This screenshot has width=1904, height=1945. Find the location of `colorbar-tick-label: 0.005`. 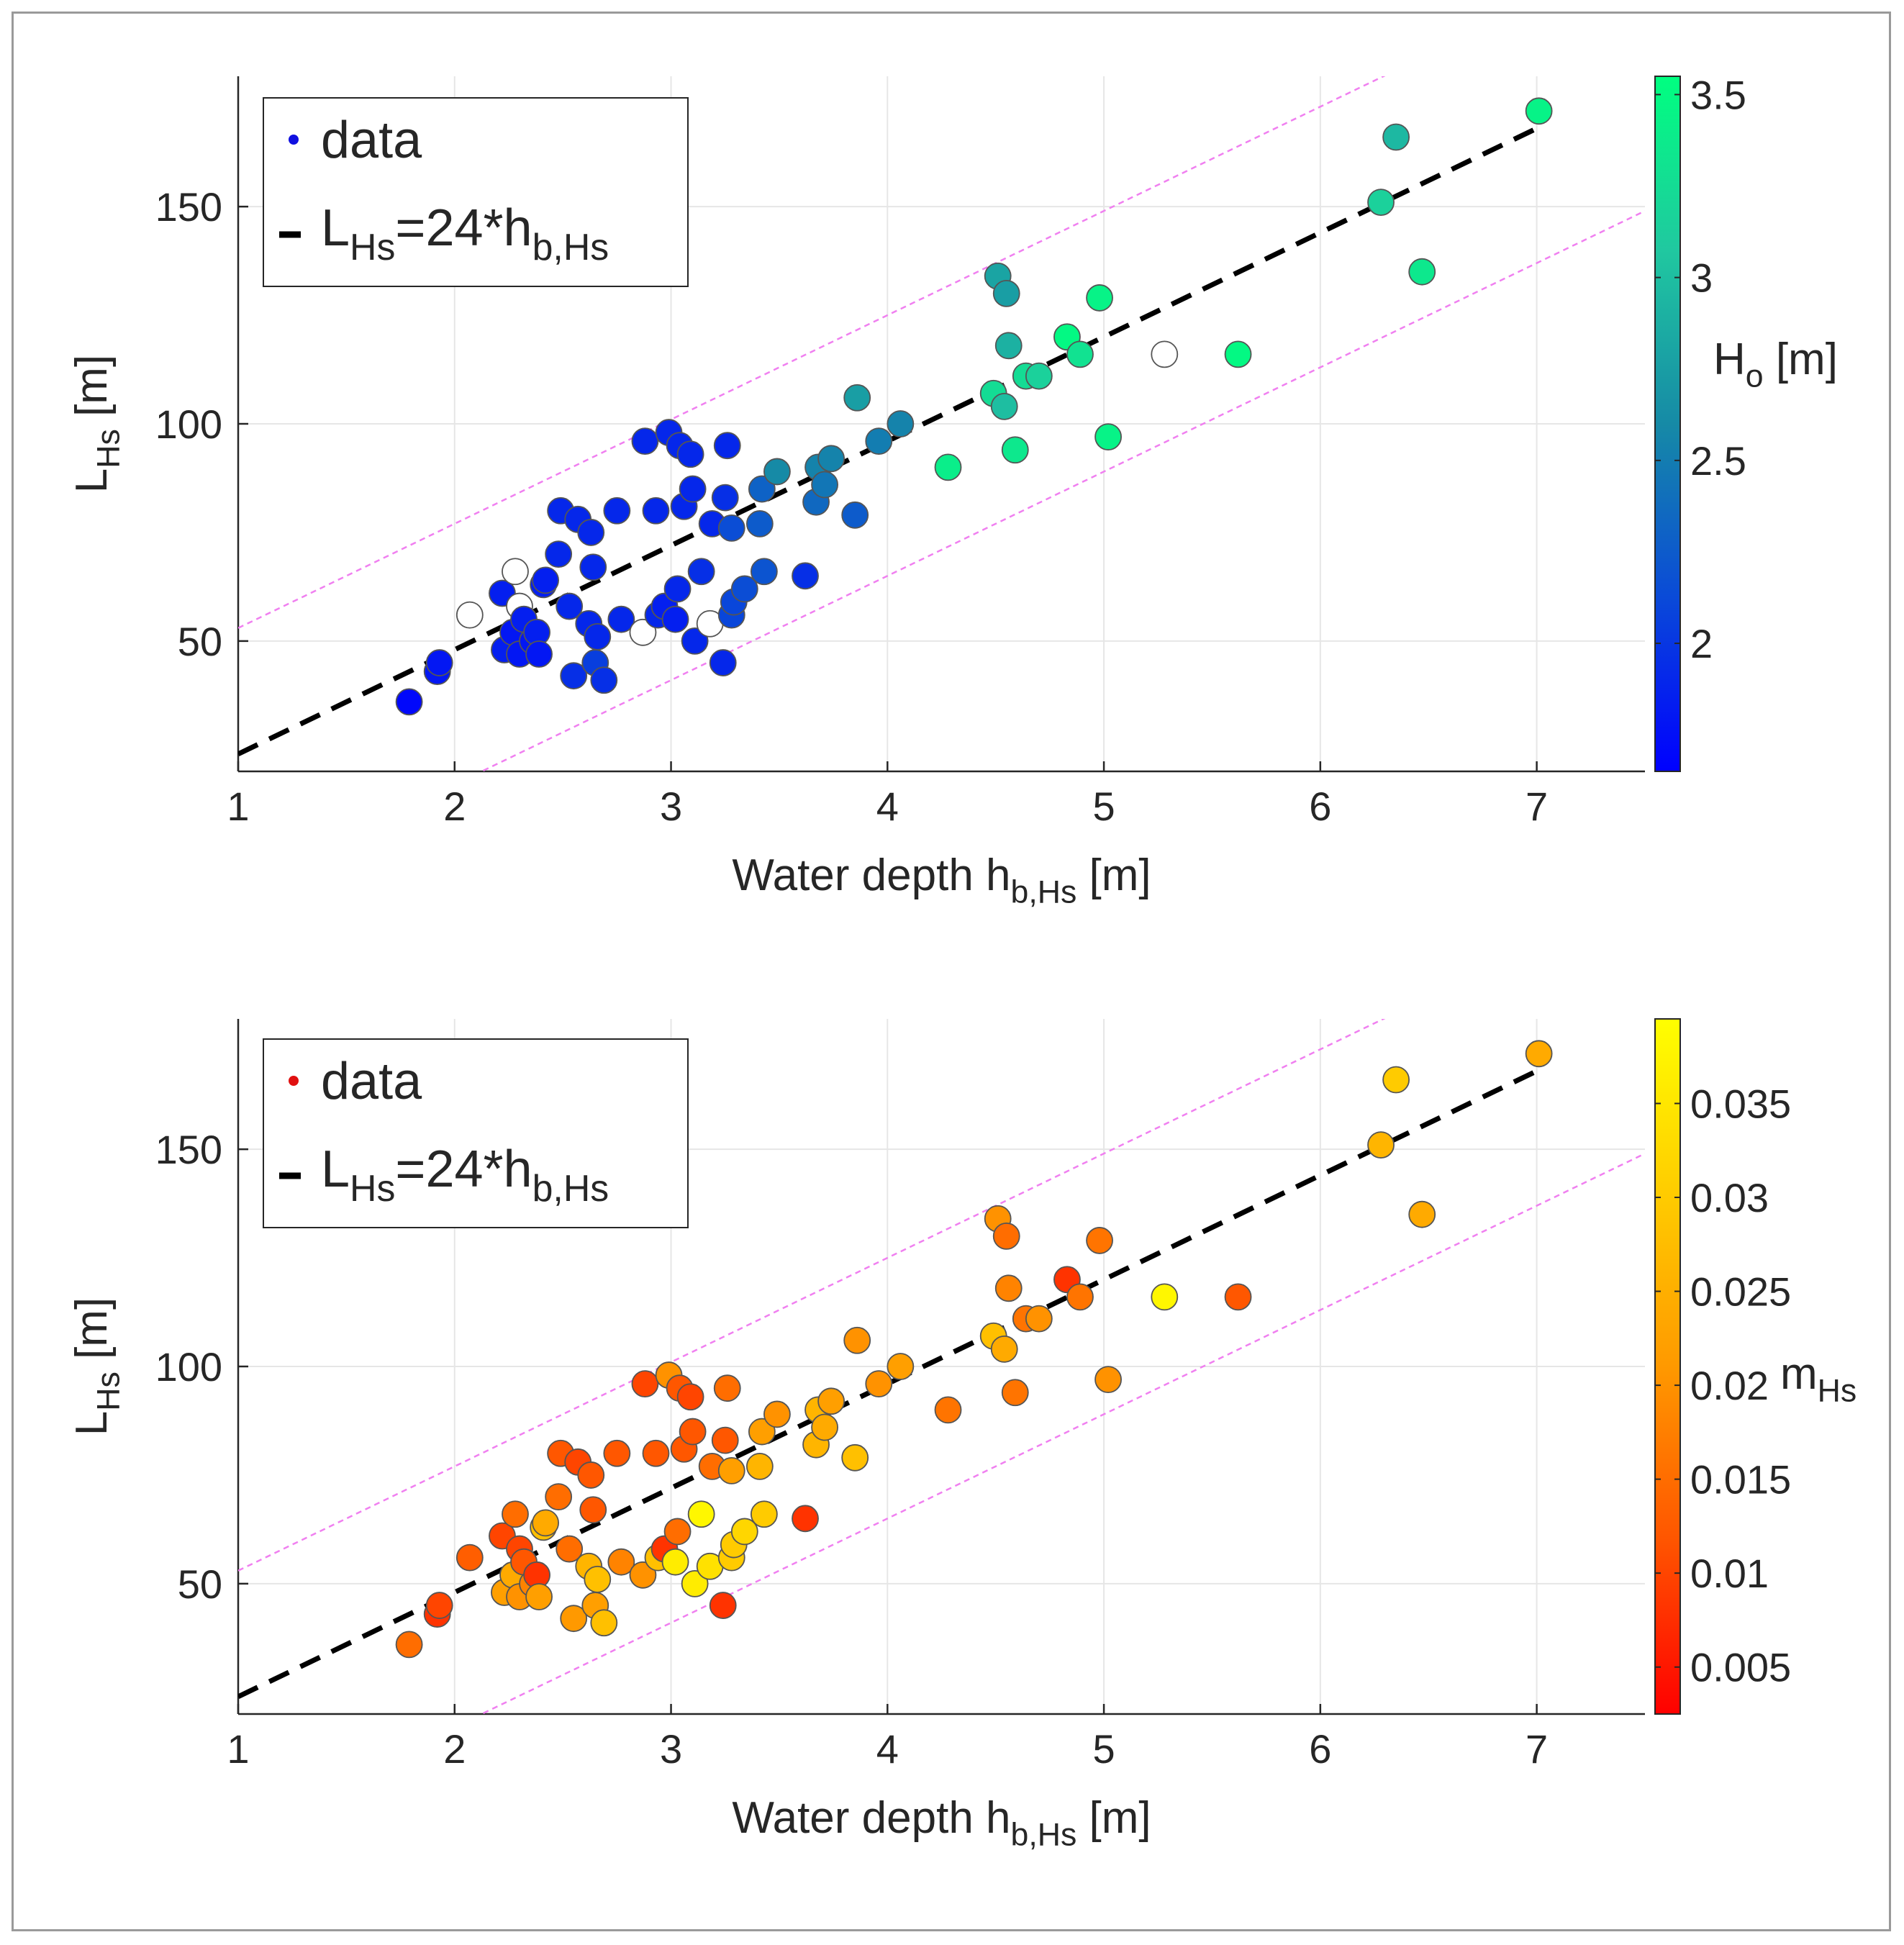

colorbar-tick-label: 0.005 is located at coordinates (1740, 1667).